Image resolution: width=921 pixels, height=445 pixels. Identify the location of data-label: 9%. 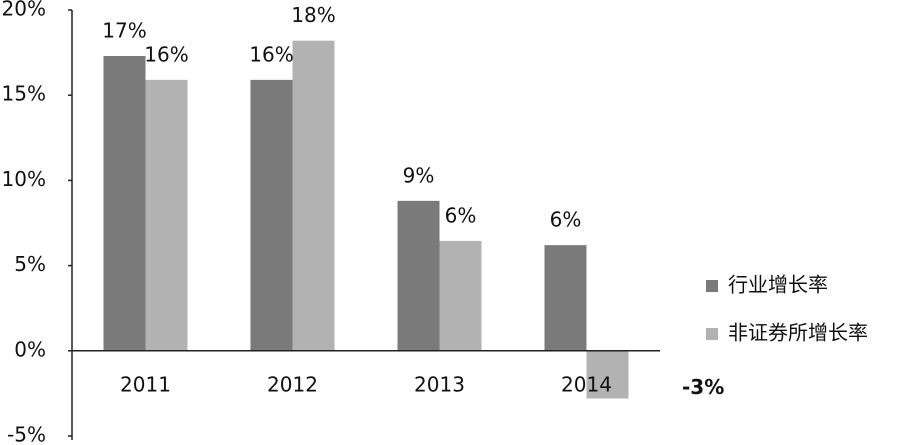
(419, 175).